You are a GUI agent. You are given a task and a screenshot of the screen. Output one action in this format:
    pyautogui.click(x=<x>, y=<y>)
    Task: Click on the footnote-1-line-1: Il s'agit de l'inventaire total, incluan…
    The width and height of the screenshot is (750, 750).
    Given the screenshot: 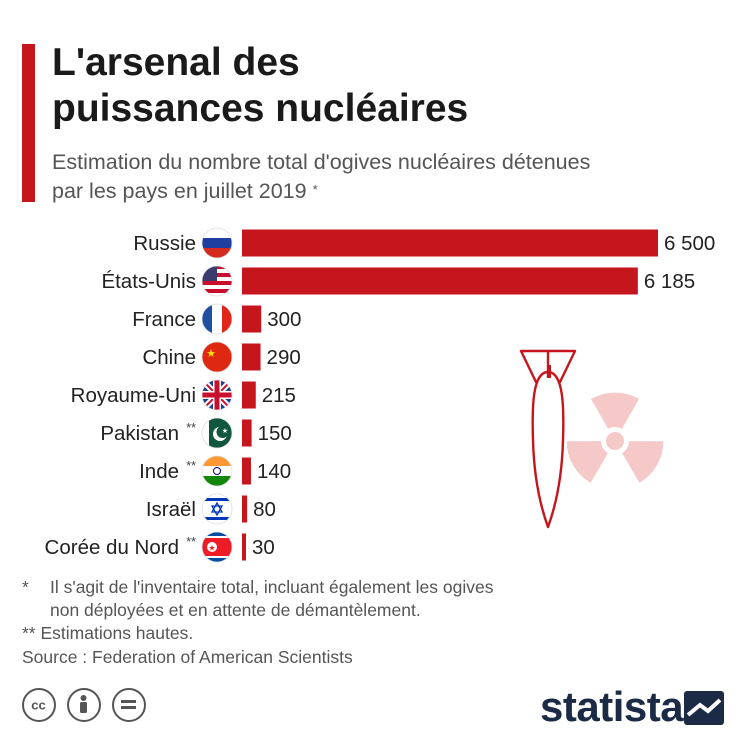 What is the action you would take?
    pyautogui.click(x=272, y=587)
    